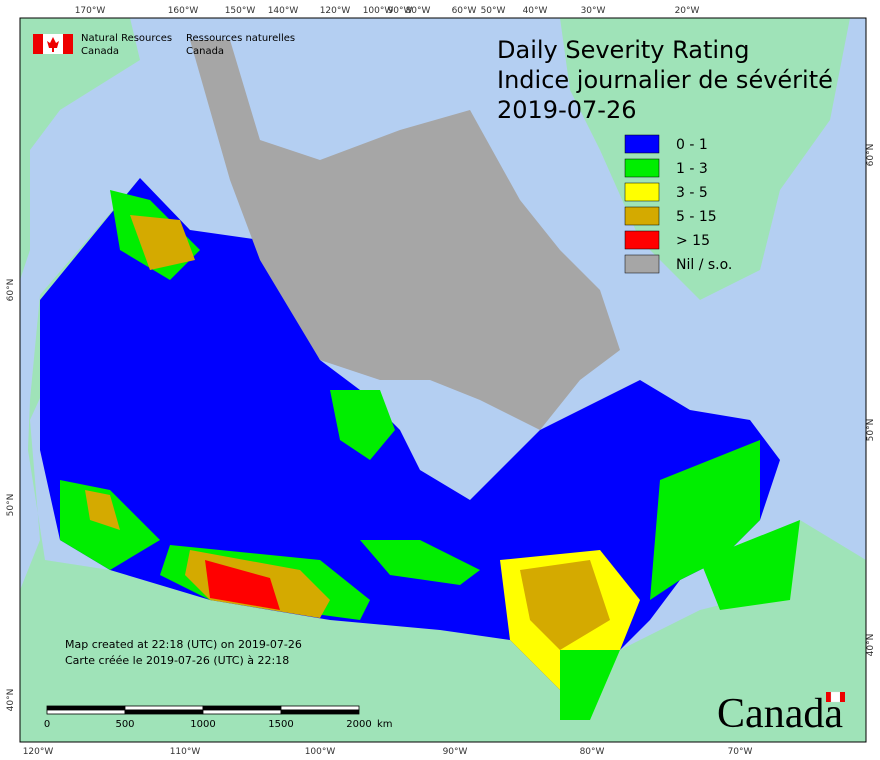  I want to click on flag-field, so click(835, 697).